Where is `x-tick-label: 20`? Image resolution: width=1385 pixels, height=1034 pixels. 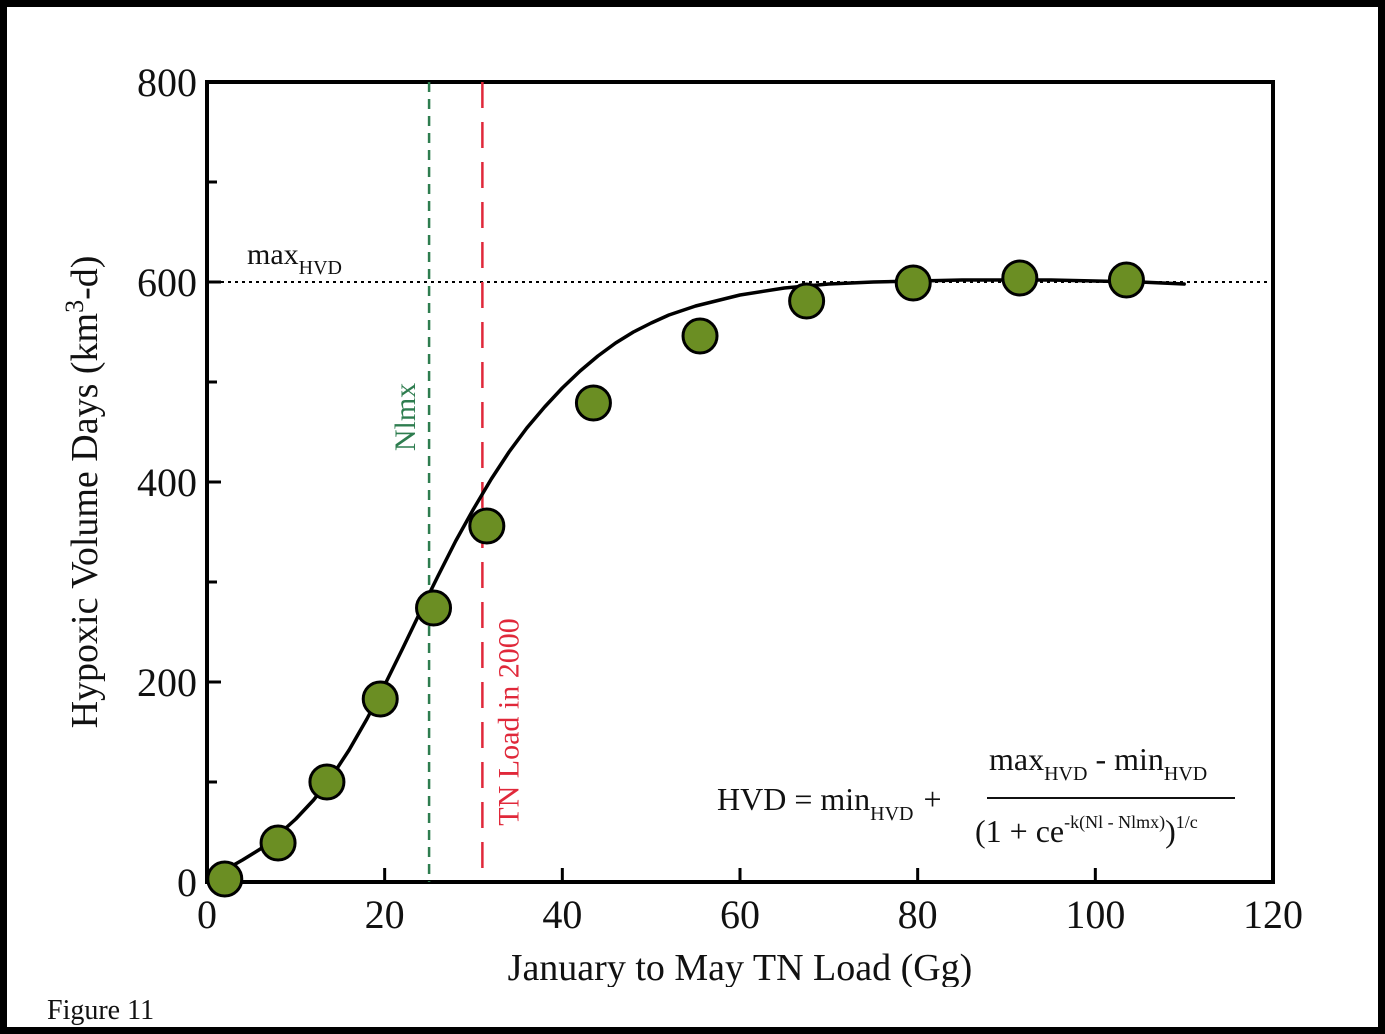
x-tick-label: 20 is located at coordinates (385, 914).